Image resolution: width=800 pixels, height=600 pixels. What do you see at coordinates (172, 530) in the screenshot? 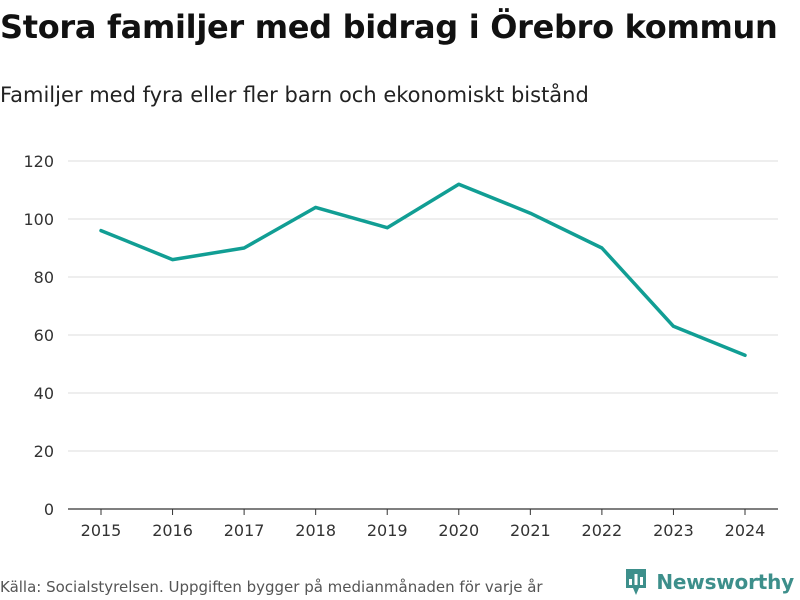
I see `x-tick-label: 2016` at bounding box center [172, 530].